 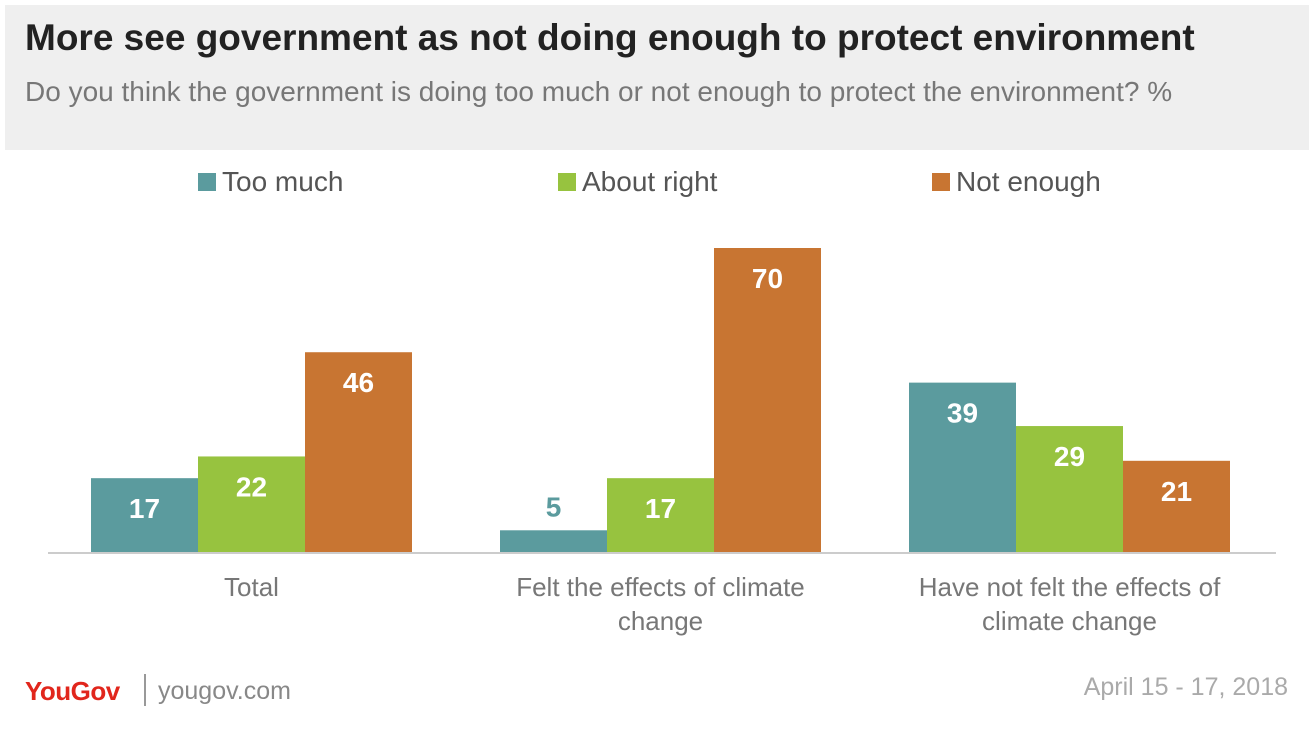 What do you see at coordinates (1185, 687) in the screenshot?
I see `survey-date: April 15 - 17, 2018` at bounding box center [1185, 687].